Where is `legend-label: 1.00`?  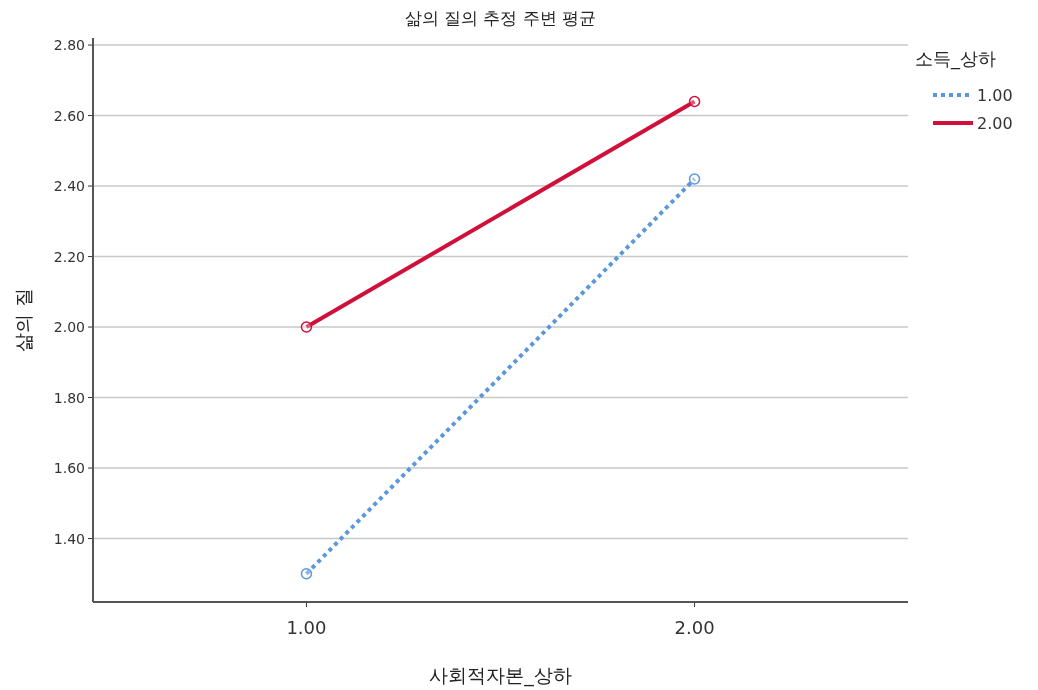
legend-label: 1.00 is located at coordinates (995, 95).